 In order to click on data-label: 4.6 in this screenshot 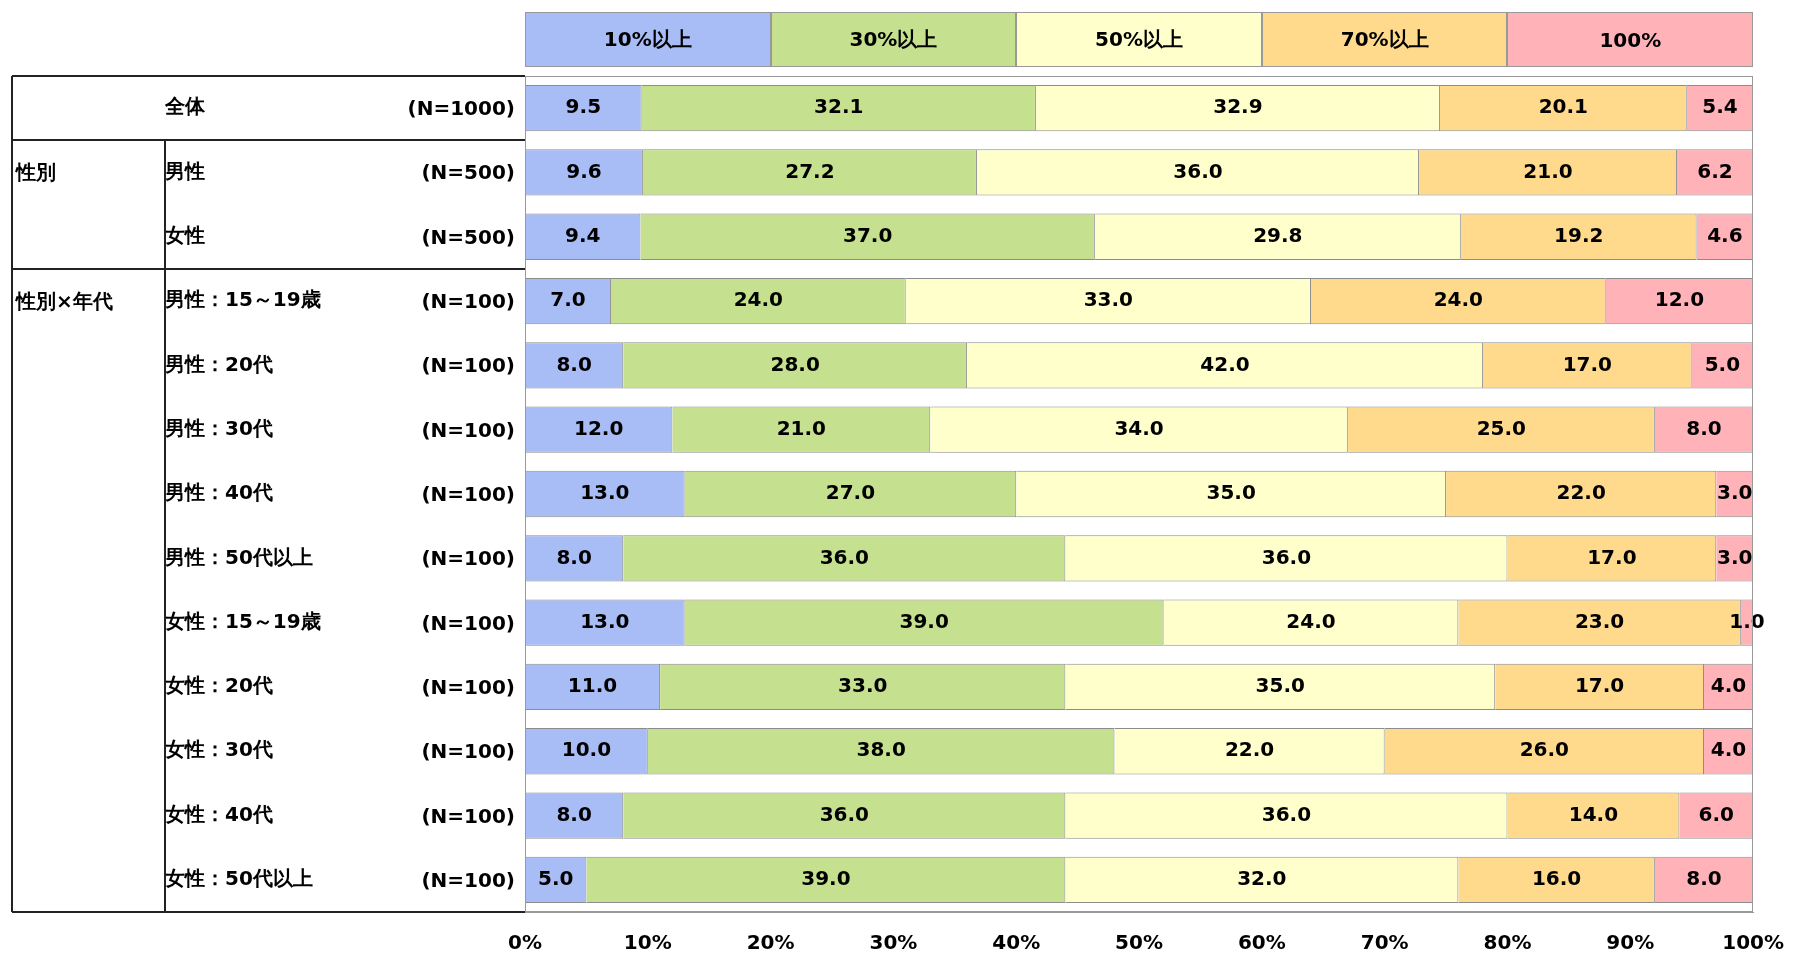, I will do `click(1725, 234)`.